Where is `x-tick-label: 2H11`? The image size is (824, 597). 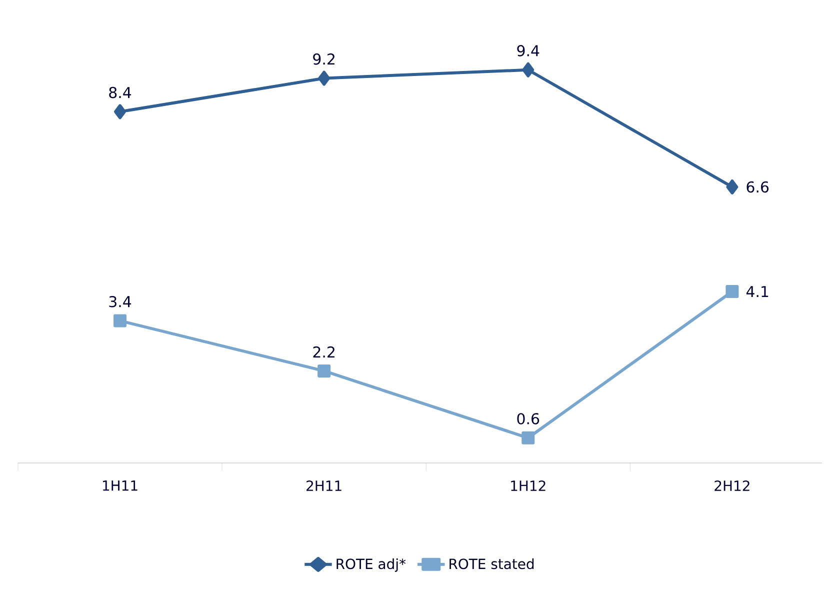
x-tick-label: 2H11 is located at coordinates (324, 485).